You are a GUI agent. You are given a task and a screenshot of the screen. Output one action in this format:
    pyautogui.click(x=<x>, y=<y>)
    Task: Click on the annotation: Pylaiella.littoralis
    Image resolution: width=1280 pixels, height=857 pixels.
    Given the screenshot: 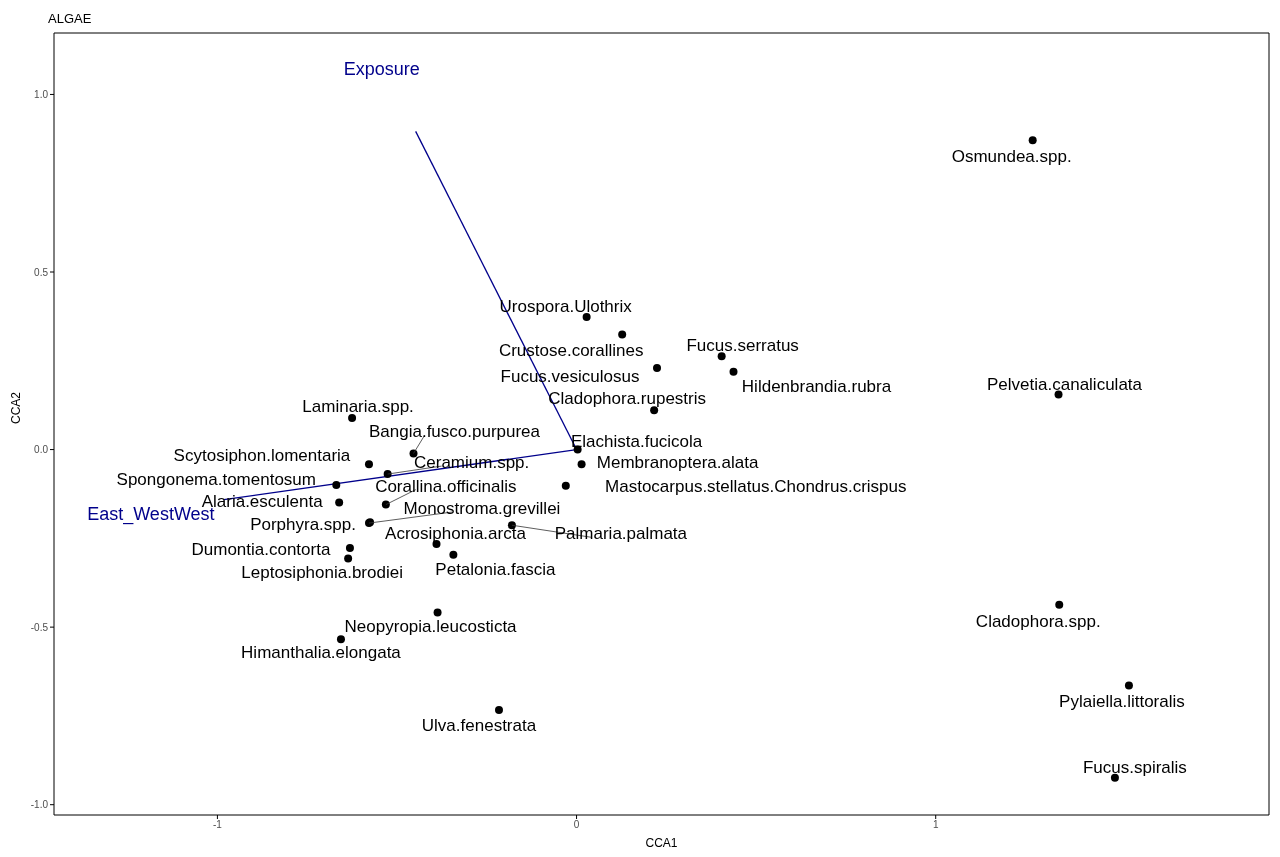 What is the action you would take?
    pyautogui.click(x=1122, y=702)
    